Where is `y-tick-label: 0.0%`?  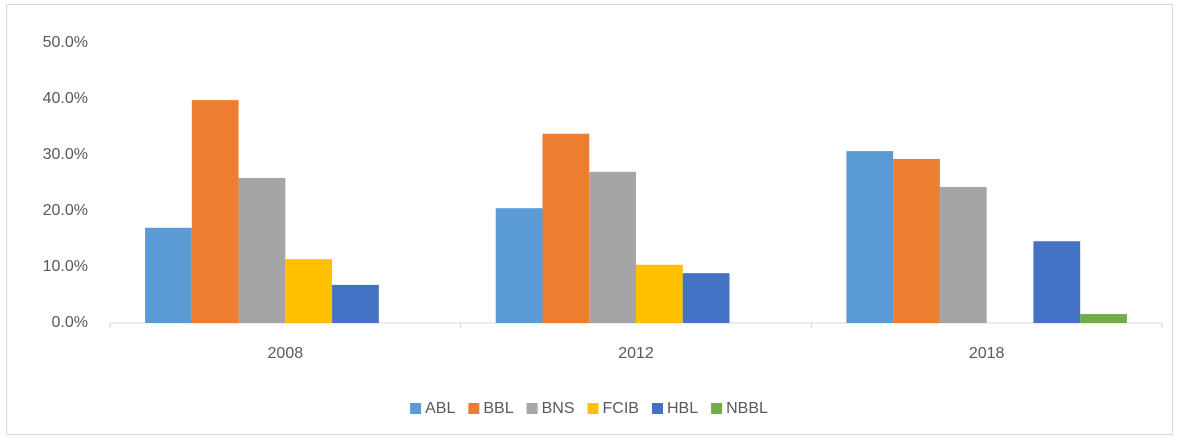 y-tick-label: 0.0% is located at coordinates (70, 322).